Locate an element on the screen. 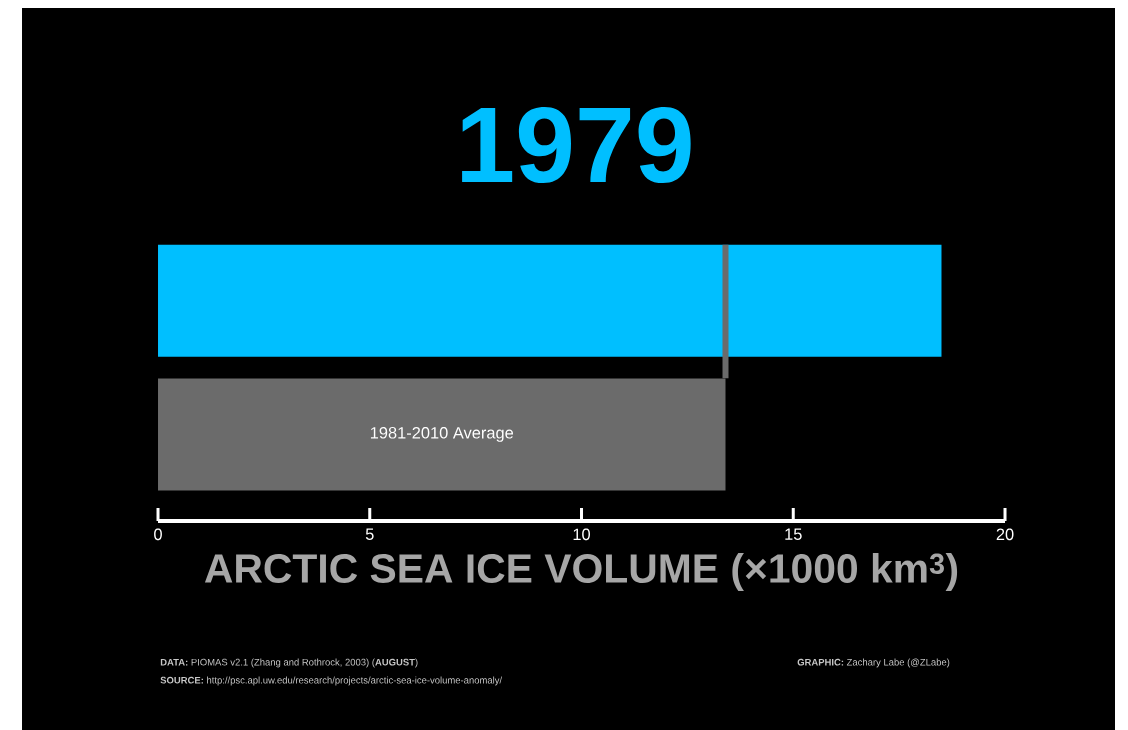  x-tick-label: 5 is located at coordinates (369, 534).